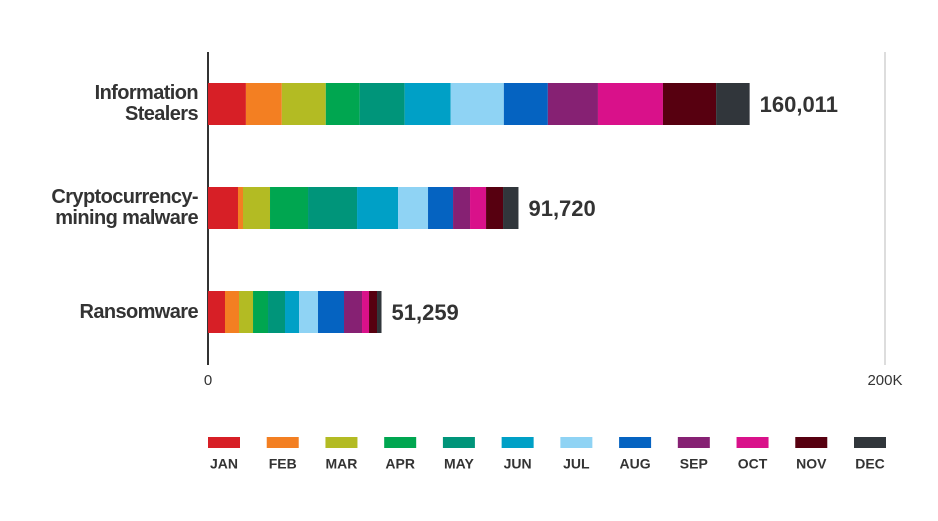  What do you see at coordinates (283, 464) in the screenshot?
I see `legend-label: FEB` at bounding box center [283, 464].